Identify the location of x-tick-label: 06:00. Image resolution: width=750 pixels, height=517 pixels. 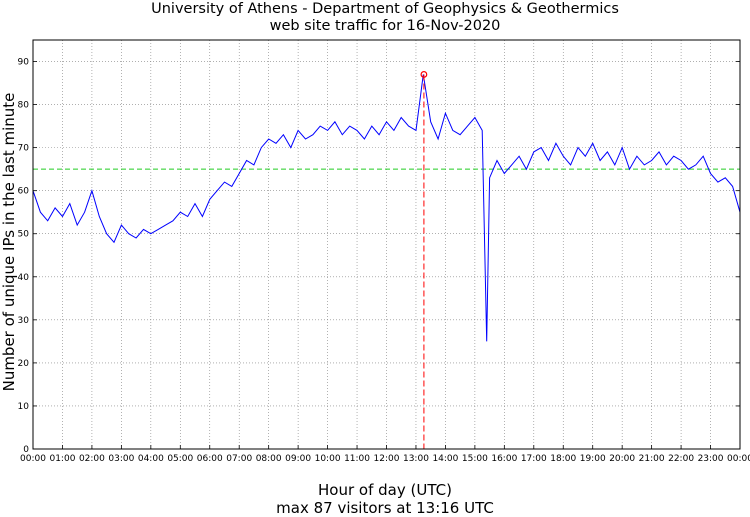
(210, 459).